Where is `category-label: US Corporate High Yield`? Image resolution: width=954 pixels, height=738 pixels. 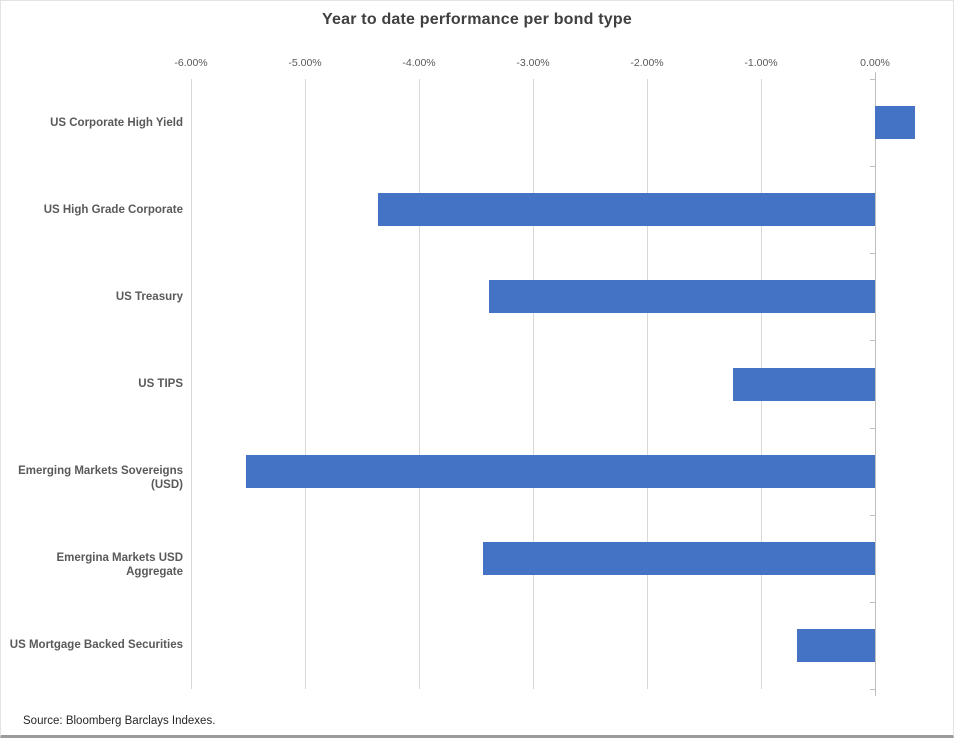
category-label: US Corporate High Yield is located at coordinates (116, 122).